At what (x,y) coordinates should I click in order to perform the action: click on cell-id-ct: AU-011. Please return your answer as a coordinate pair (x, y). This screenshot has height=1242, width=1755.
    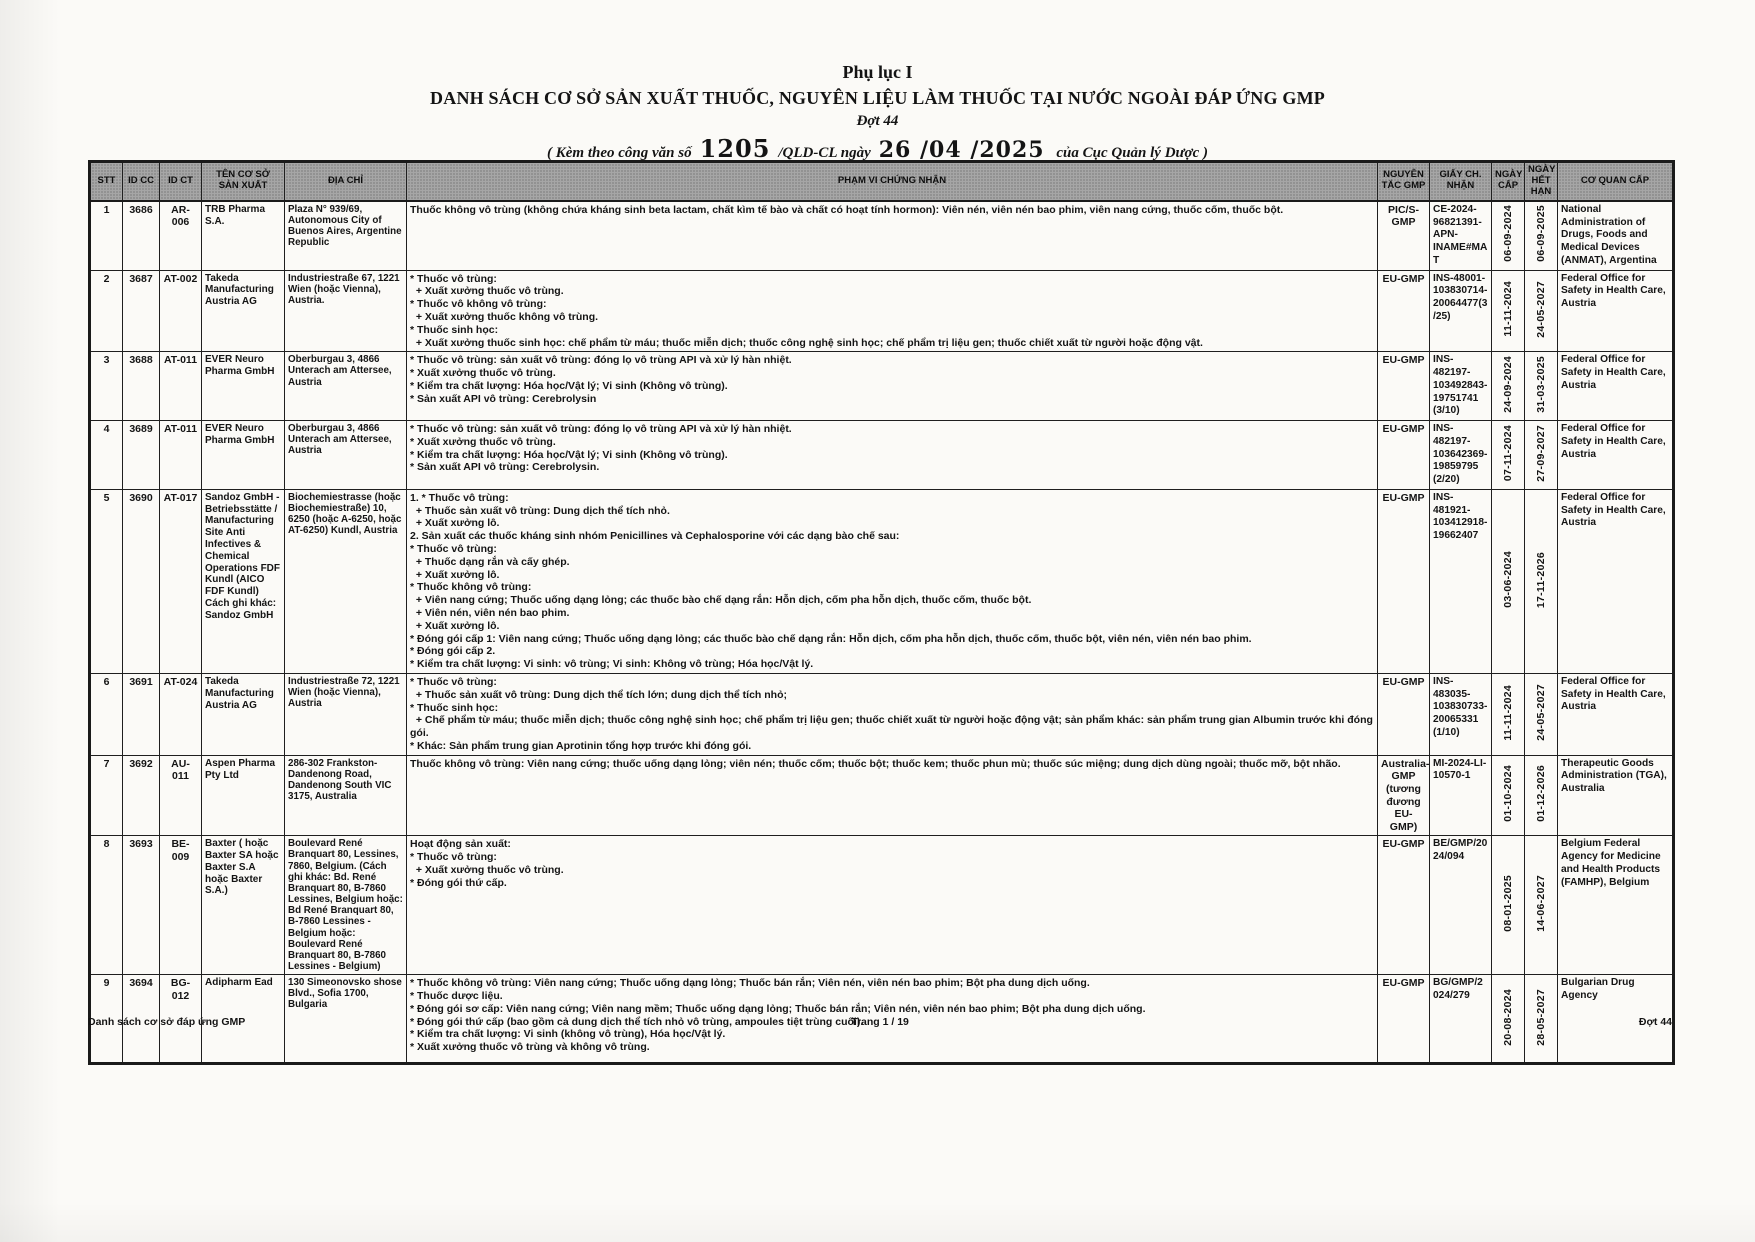
    Looking at the image, I should click on (180, 795).